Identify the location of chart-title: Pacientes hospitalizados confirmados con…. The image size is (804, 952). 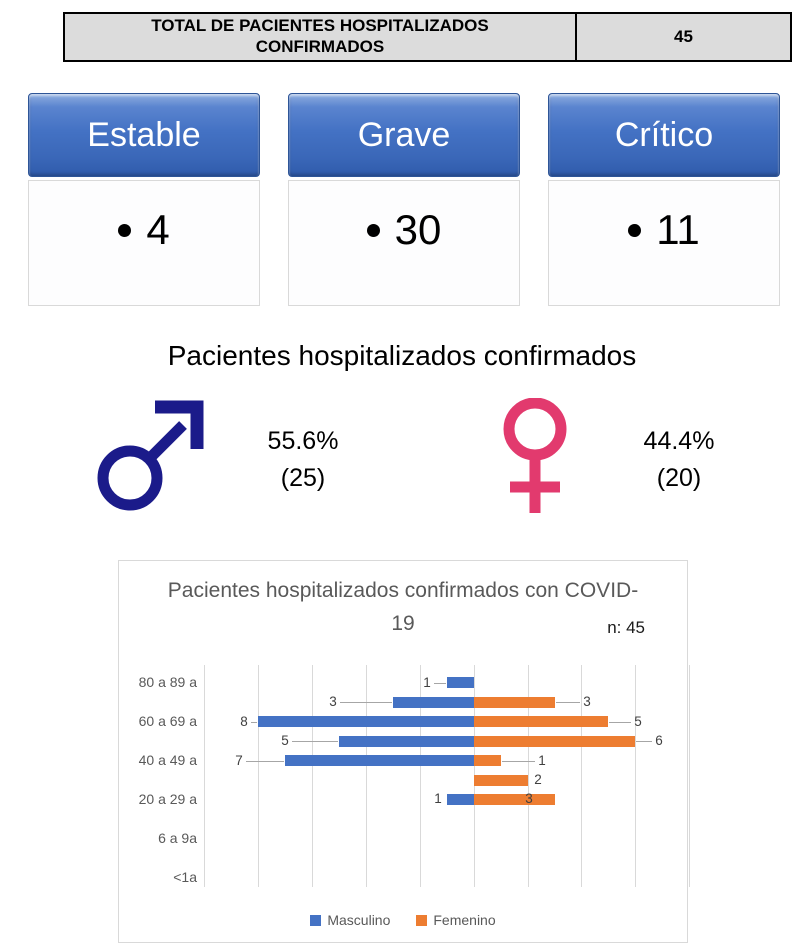
(403, 607).